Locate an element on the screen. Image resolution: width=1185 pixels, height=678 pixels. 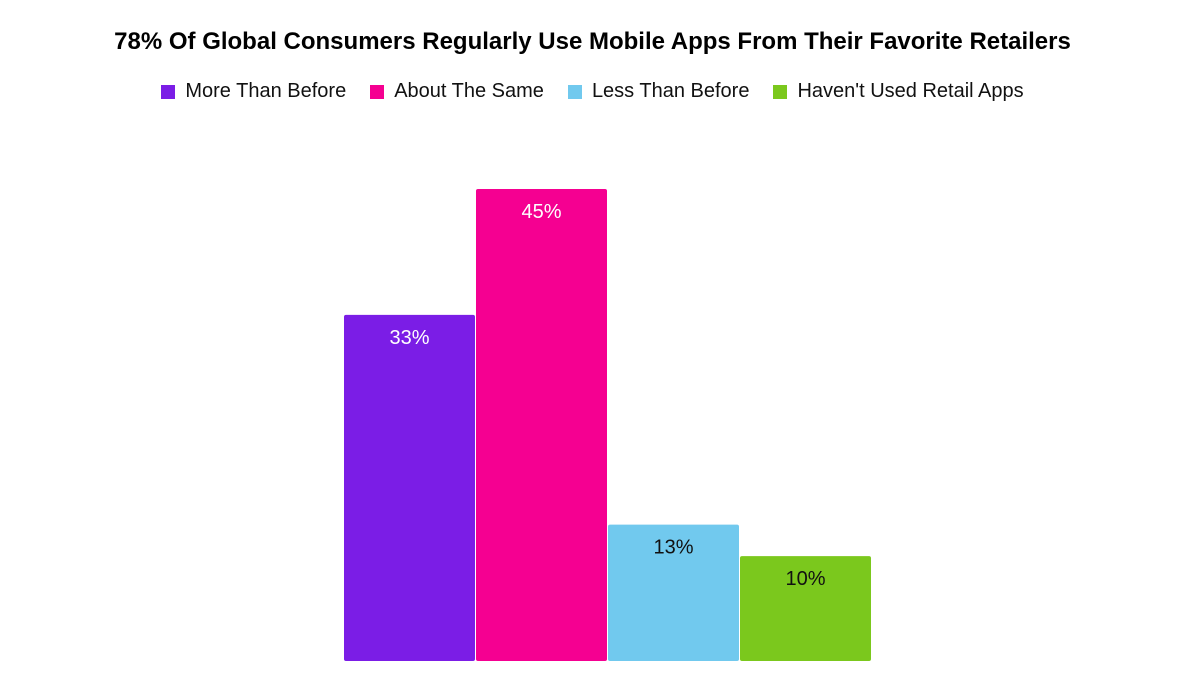
legend-swatch-less-than-before is located at coordinates (574, 91).